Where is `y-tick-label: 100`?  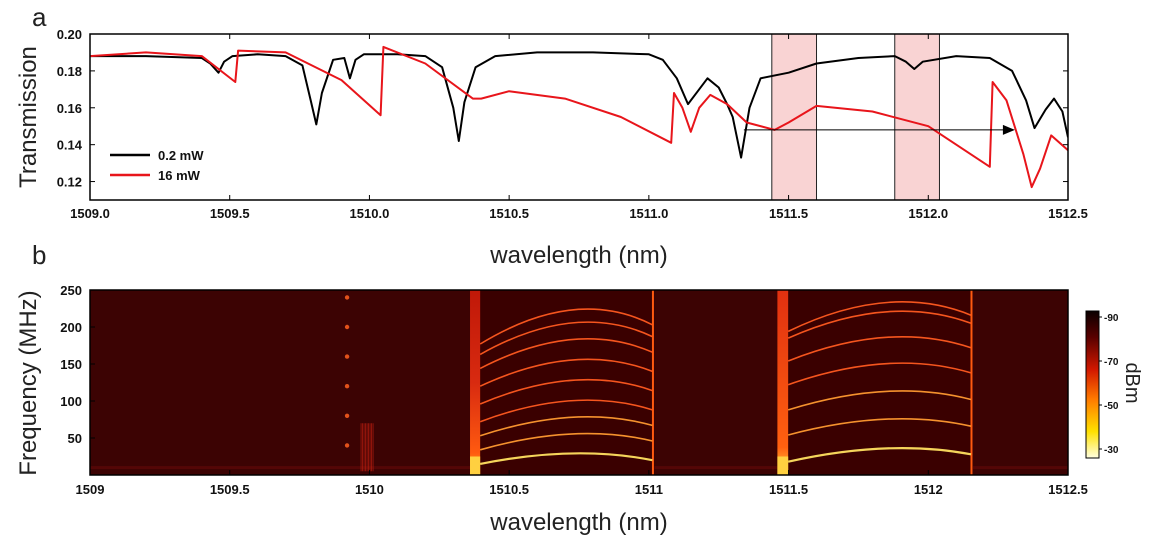
y-tick-label: 100 is located at coordinates (71, 401).